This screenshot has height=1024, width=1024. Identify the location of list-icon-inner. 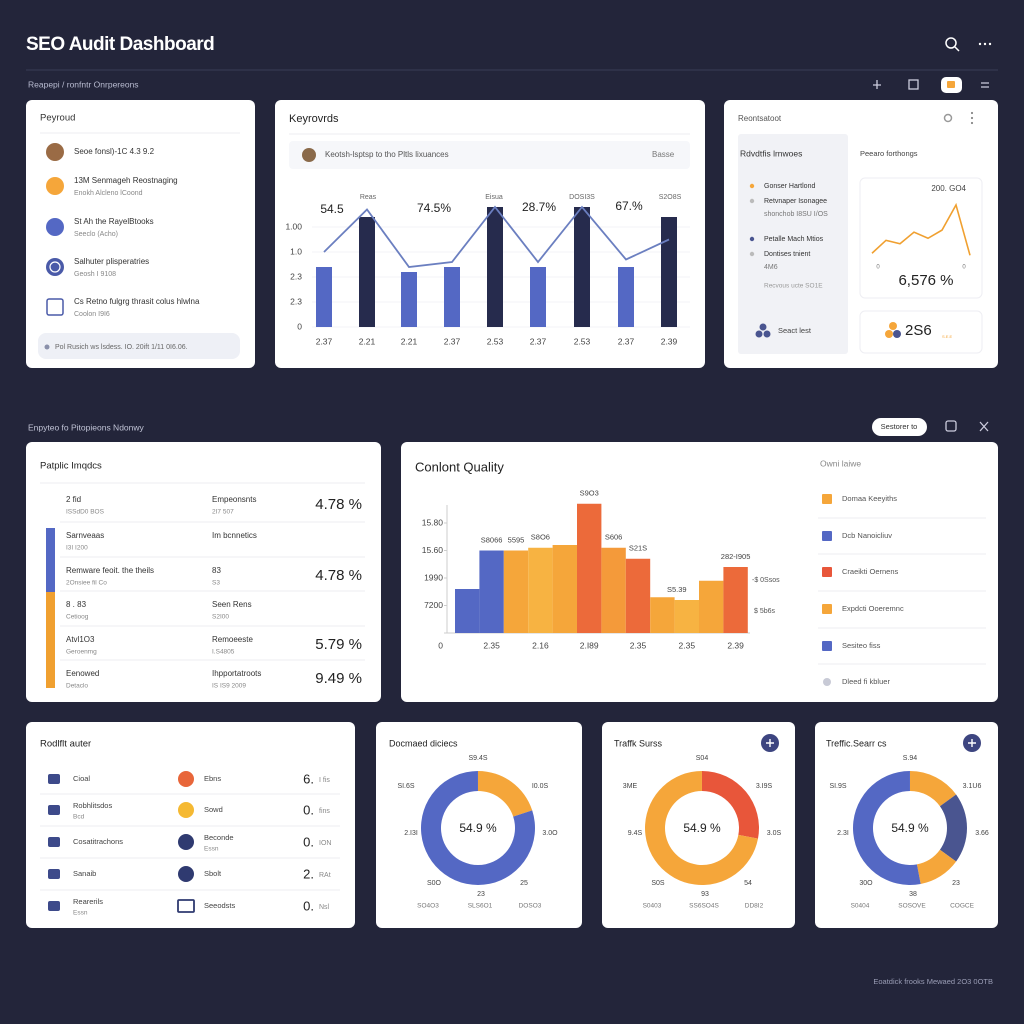
(55, 267).